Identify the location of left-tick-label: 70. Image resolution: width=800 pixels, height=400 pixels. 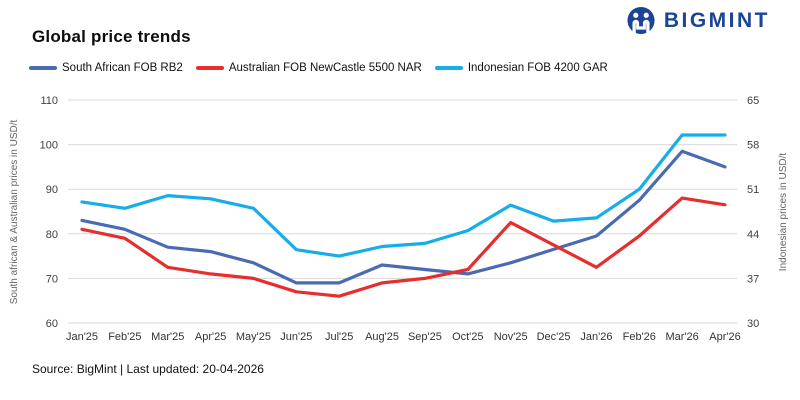
(52, 279).